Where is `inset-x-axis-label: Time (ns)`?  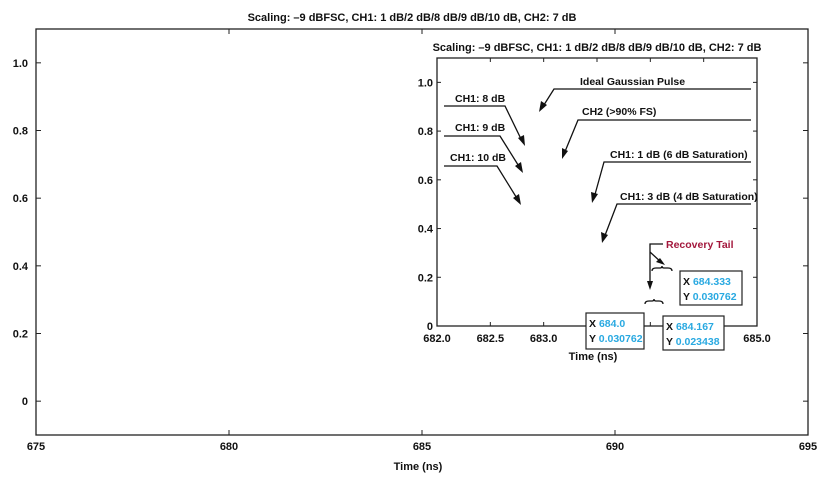
inset-x-axis-label: Time (ns) is located at coordinates (593, 357).